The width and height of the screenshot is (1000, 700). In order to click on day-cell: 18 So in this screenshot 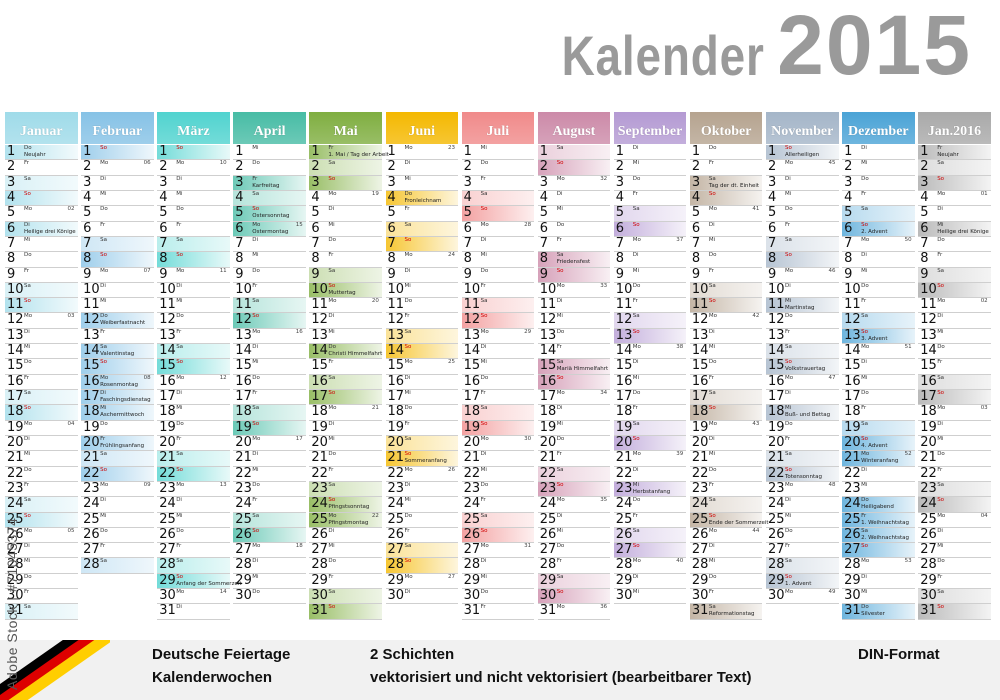, I will do `click(41, 412)`.